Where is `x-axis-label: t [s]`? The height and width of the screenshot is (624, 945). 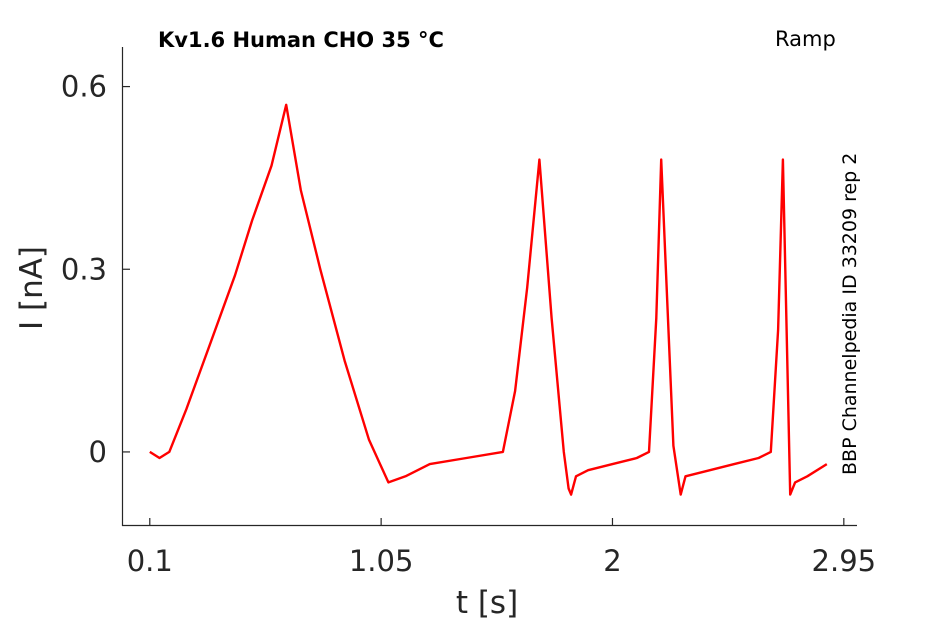 x-axis-label: t [s] is located at coordinates (487, 603).